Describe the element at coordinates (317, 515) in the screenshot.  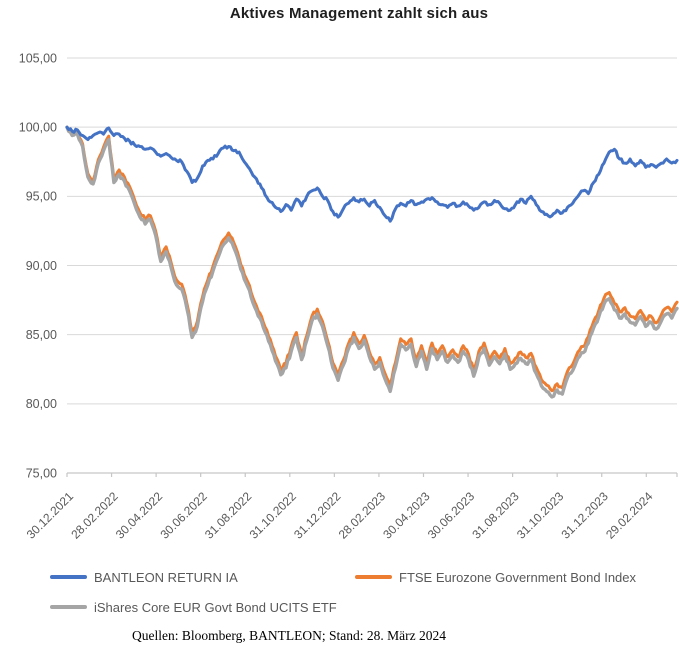
I see `x-axis-tick-label: 31.12.2022` at that location.